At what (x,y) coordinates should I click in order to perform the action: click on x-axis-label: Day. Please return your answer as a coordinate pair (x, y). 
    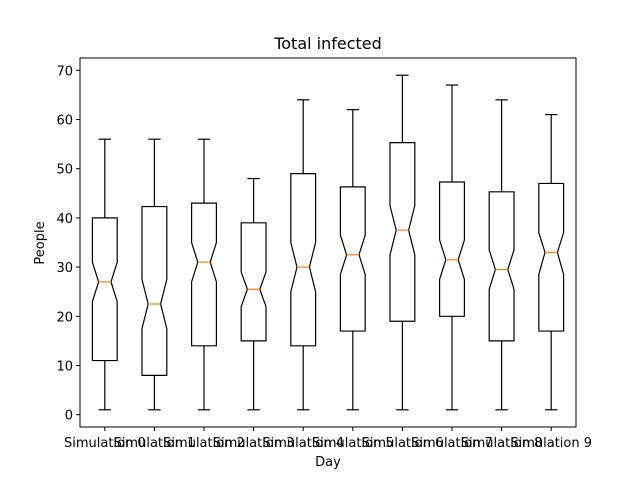
    Looking at the image, I should click on (328, 462).